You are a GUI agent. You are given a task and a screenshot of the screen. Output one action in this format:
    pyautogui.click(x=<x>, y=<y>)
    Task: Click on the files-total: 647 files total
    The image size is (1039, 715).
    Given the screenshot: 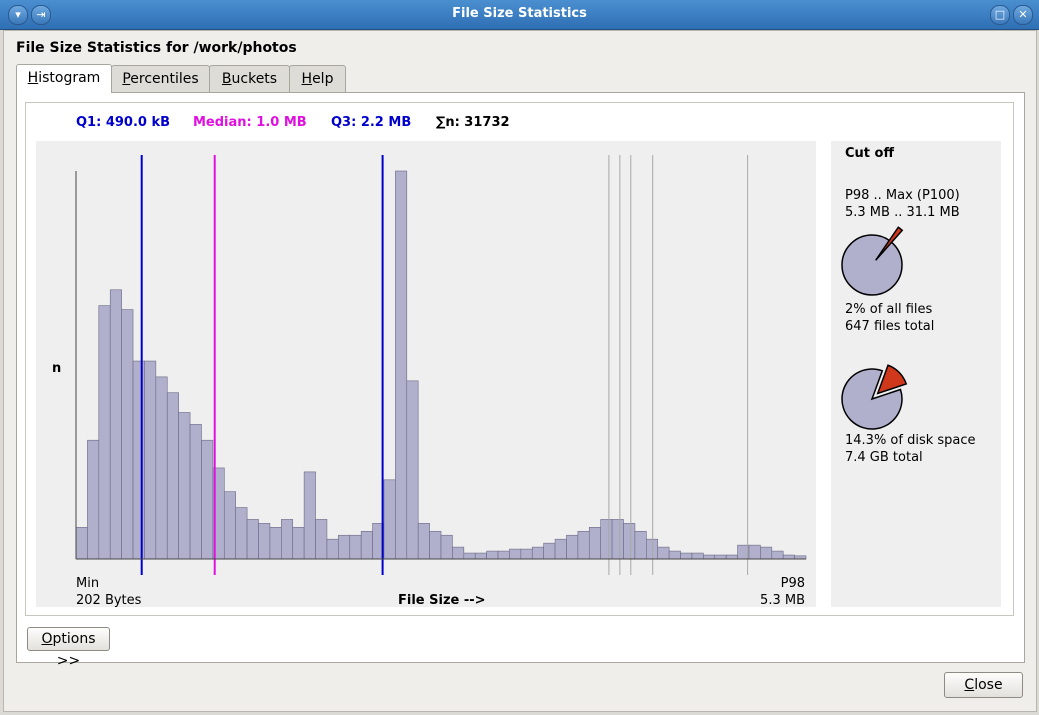 What is the action you would take?
    pyautogui.click(x=890, y=326)
    